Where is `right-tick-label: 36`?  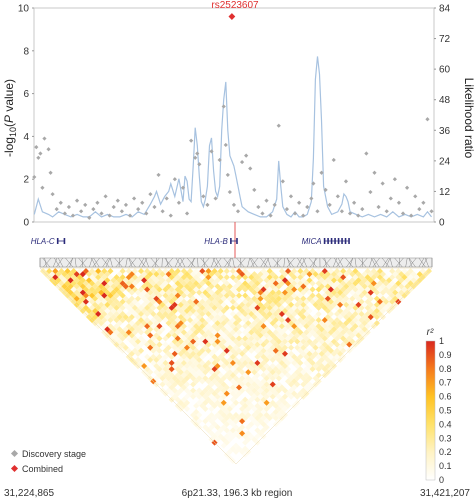 right-tick-label: 36 is located at coordinates (445, 131).